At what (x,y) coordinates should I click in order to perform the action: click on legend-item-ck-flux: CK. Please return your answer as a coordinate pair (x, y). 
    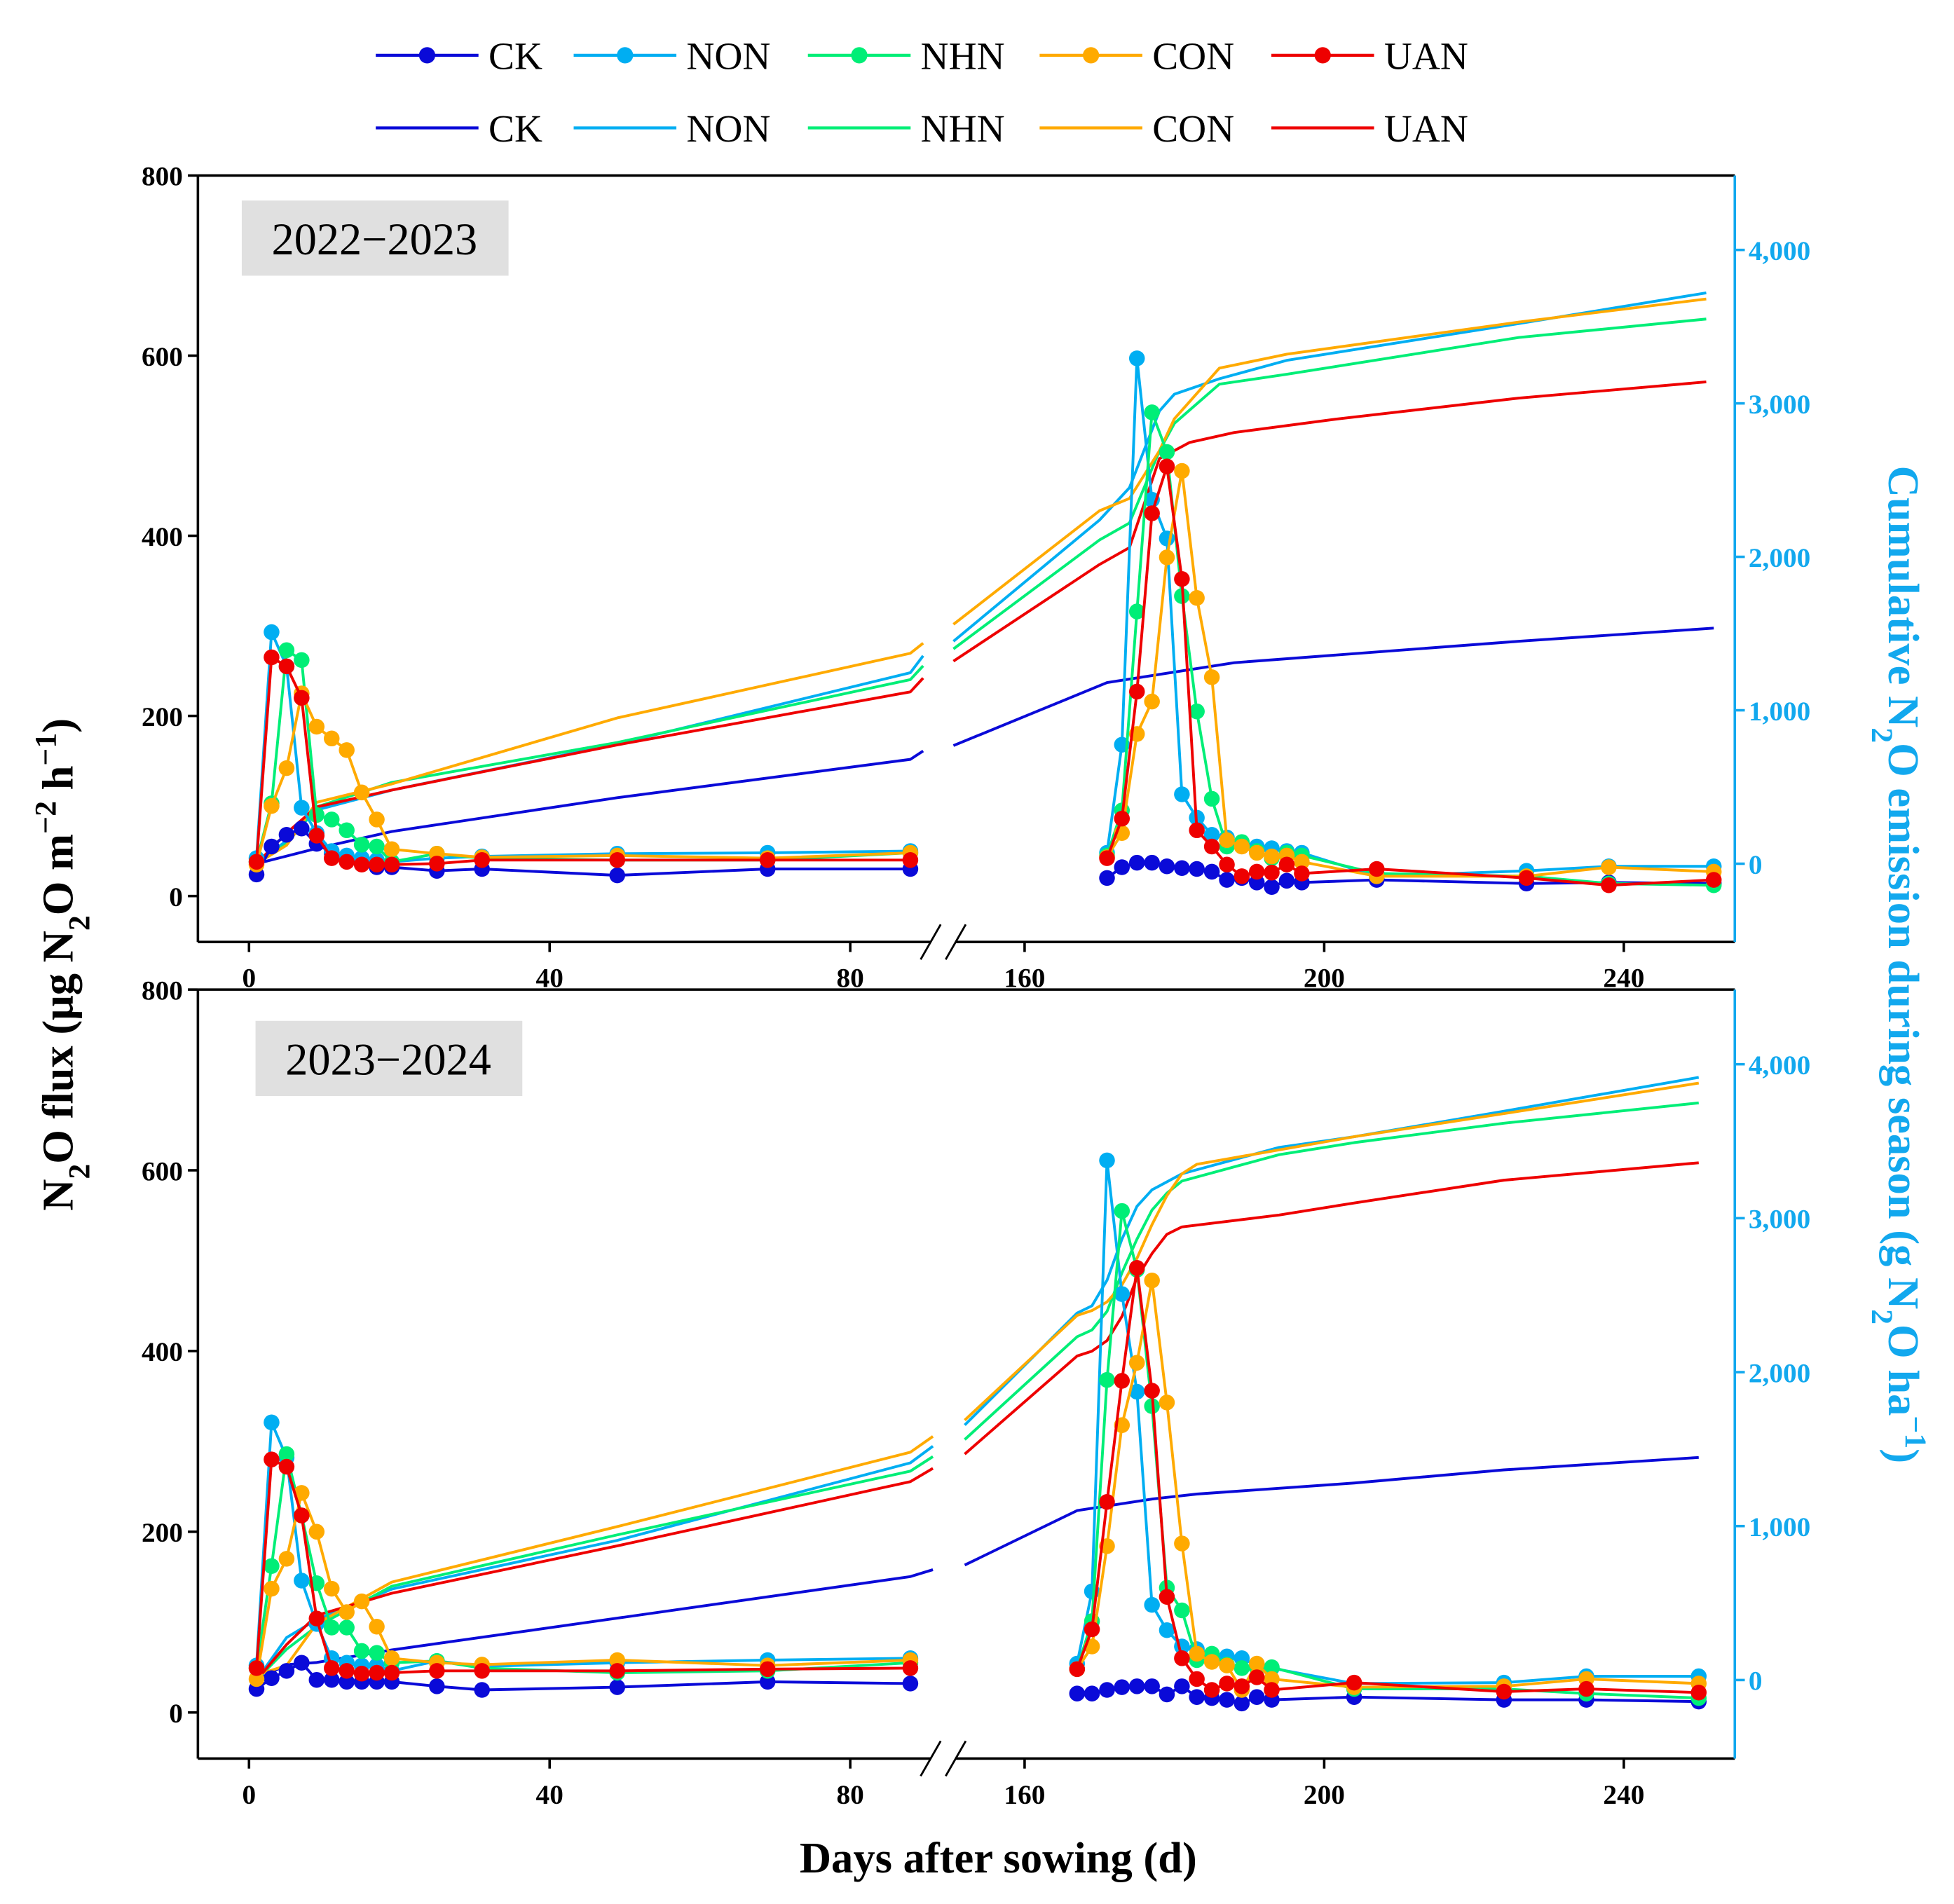
    Looking at the image, I should click on (459, 57).